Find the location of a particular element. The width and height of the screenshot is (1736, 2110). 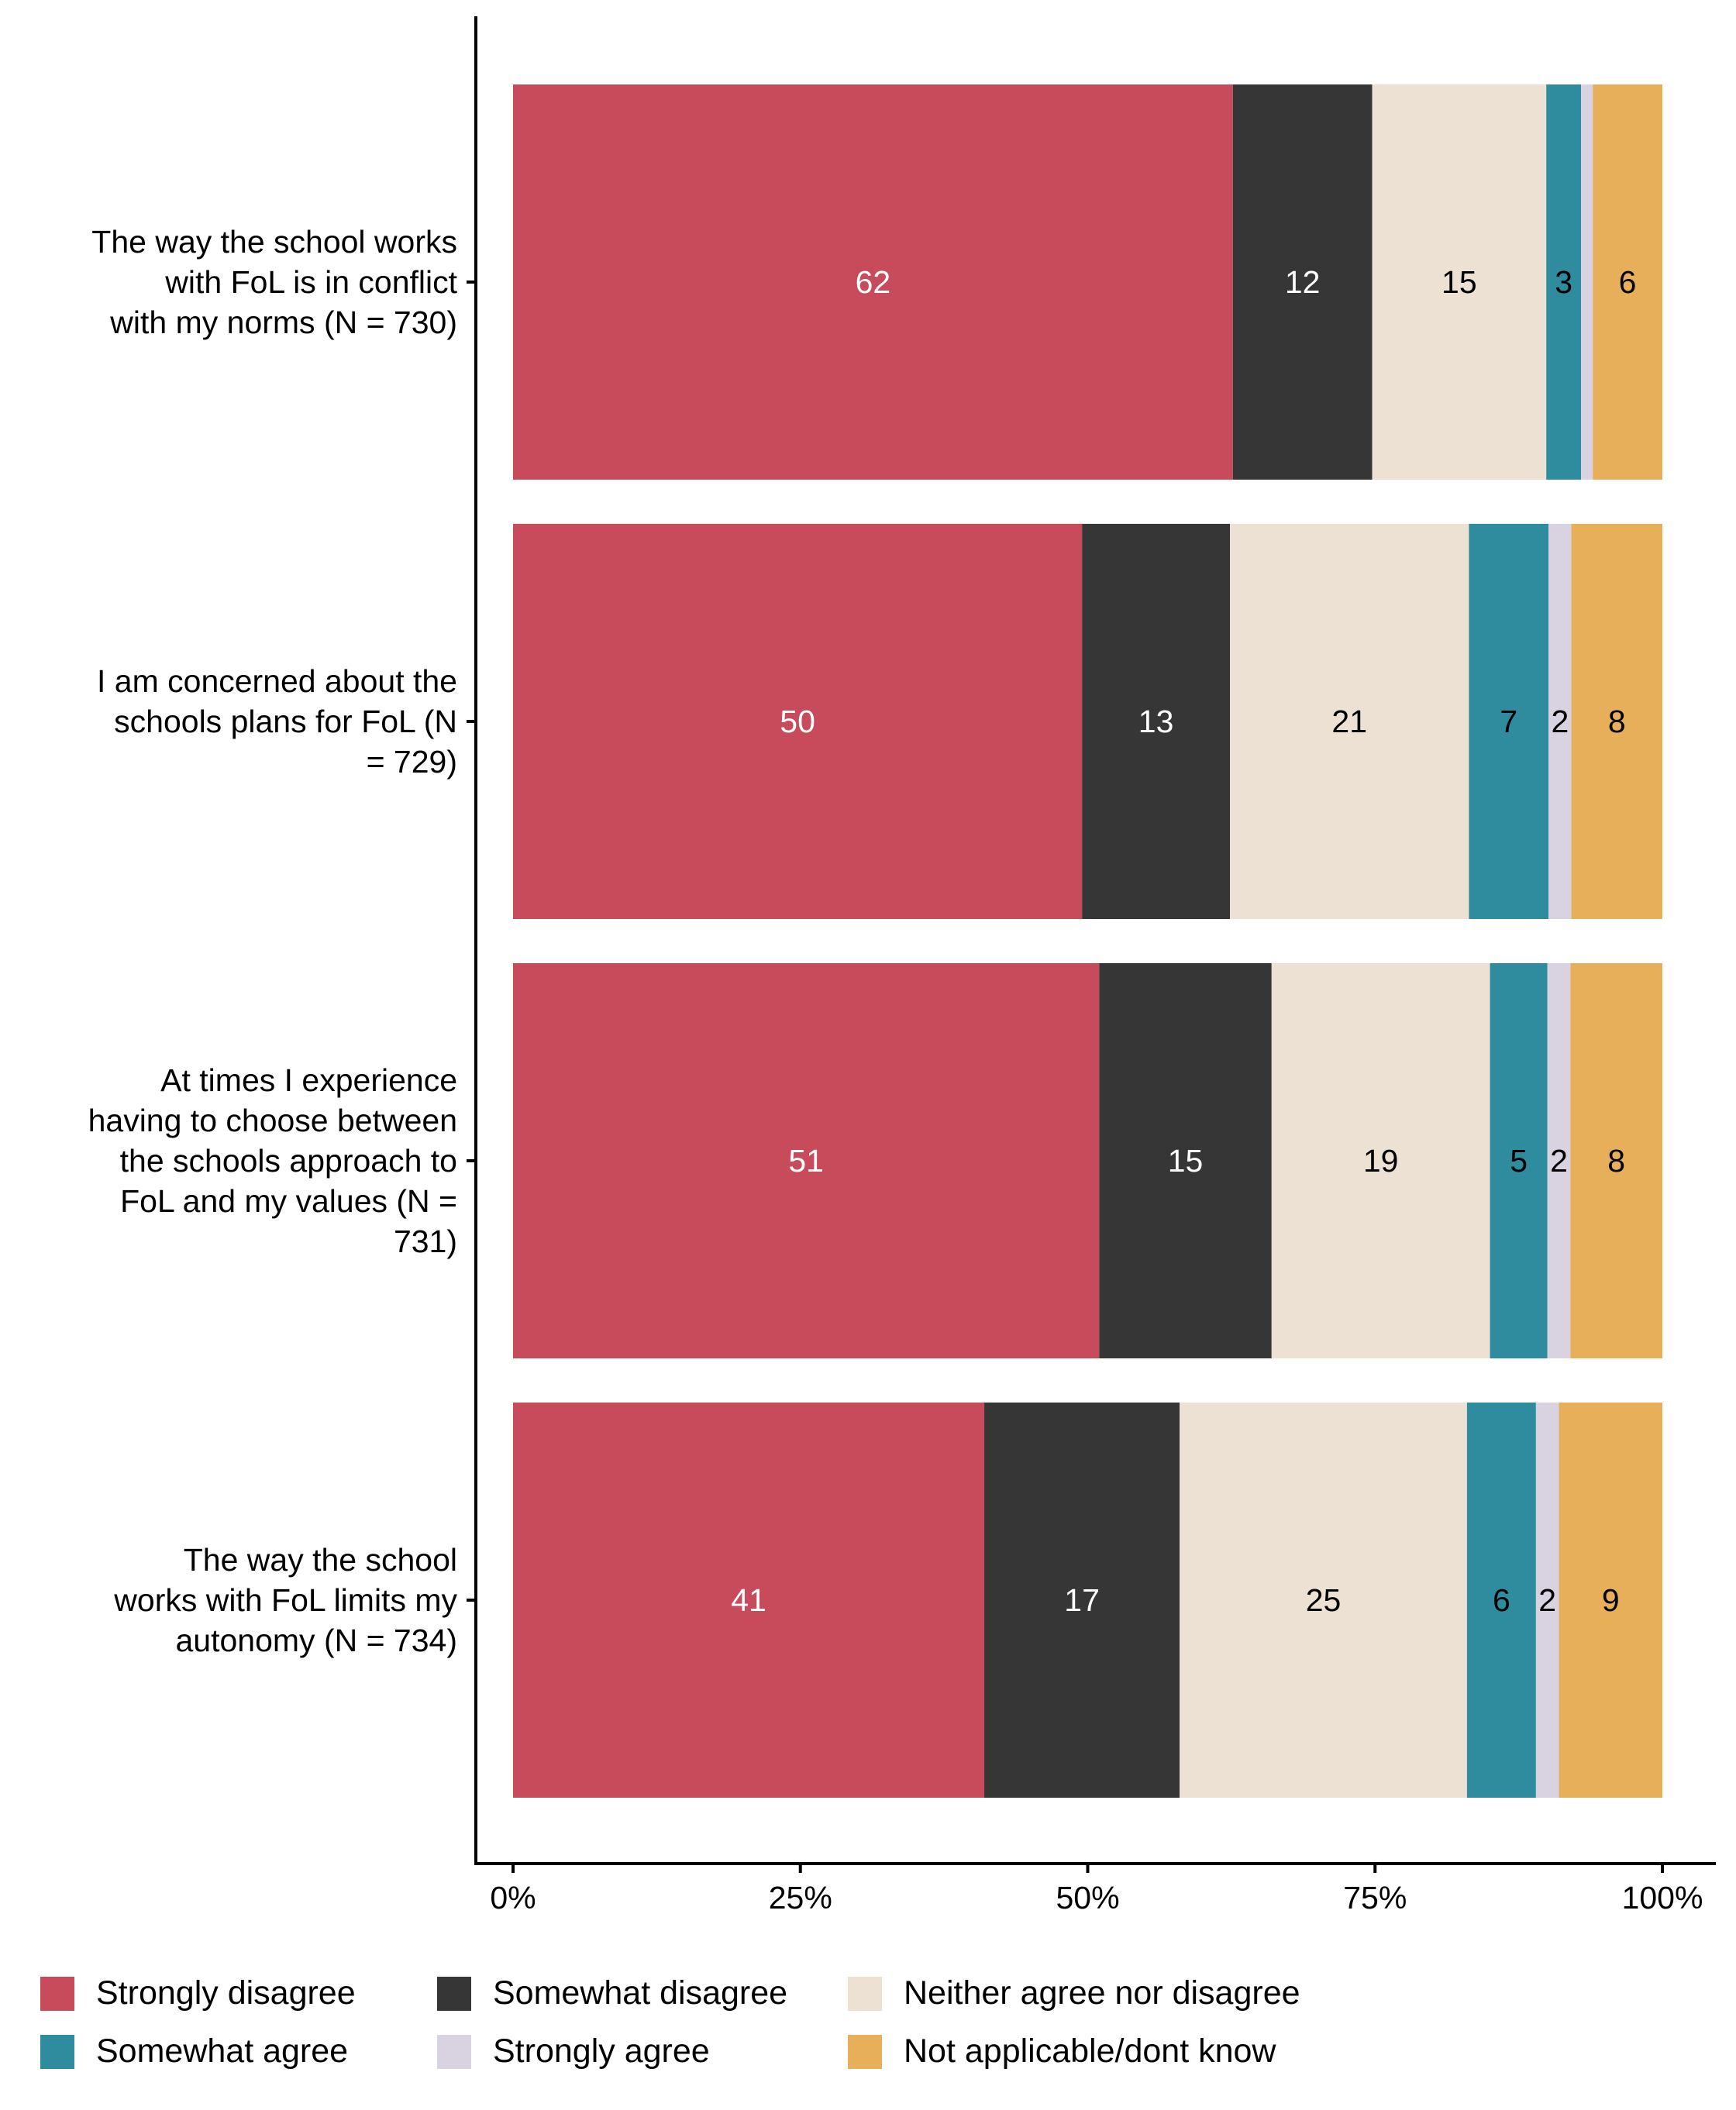

legend-swatch-not-applicable is located at coordinates (865, 2051).